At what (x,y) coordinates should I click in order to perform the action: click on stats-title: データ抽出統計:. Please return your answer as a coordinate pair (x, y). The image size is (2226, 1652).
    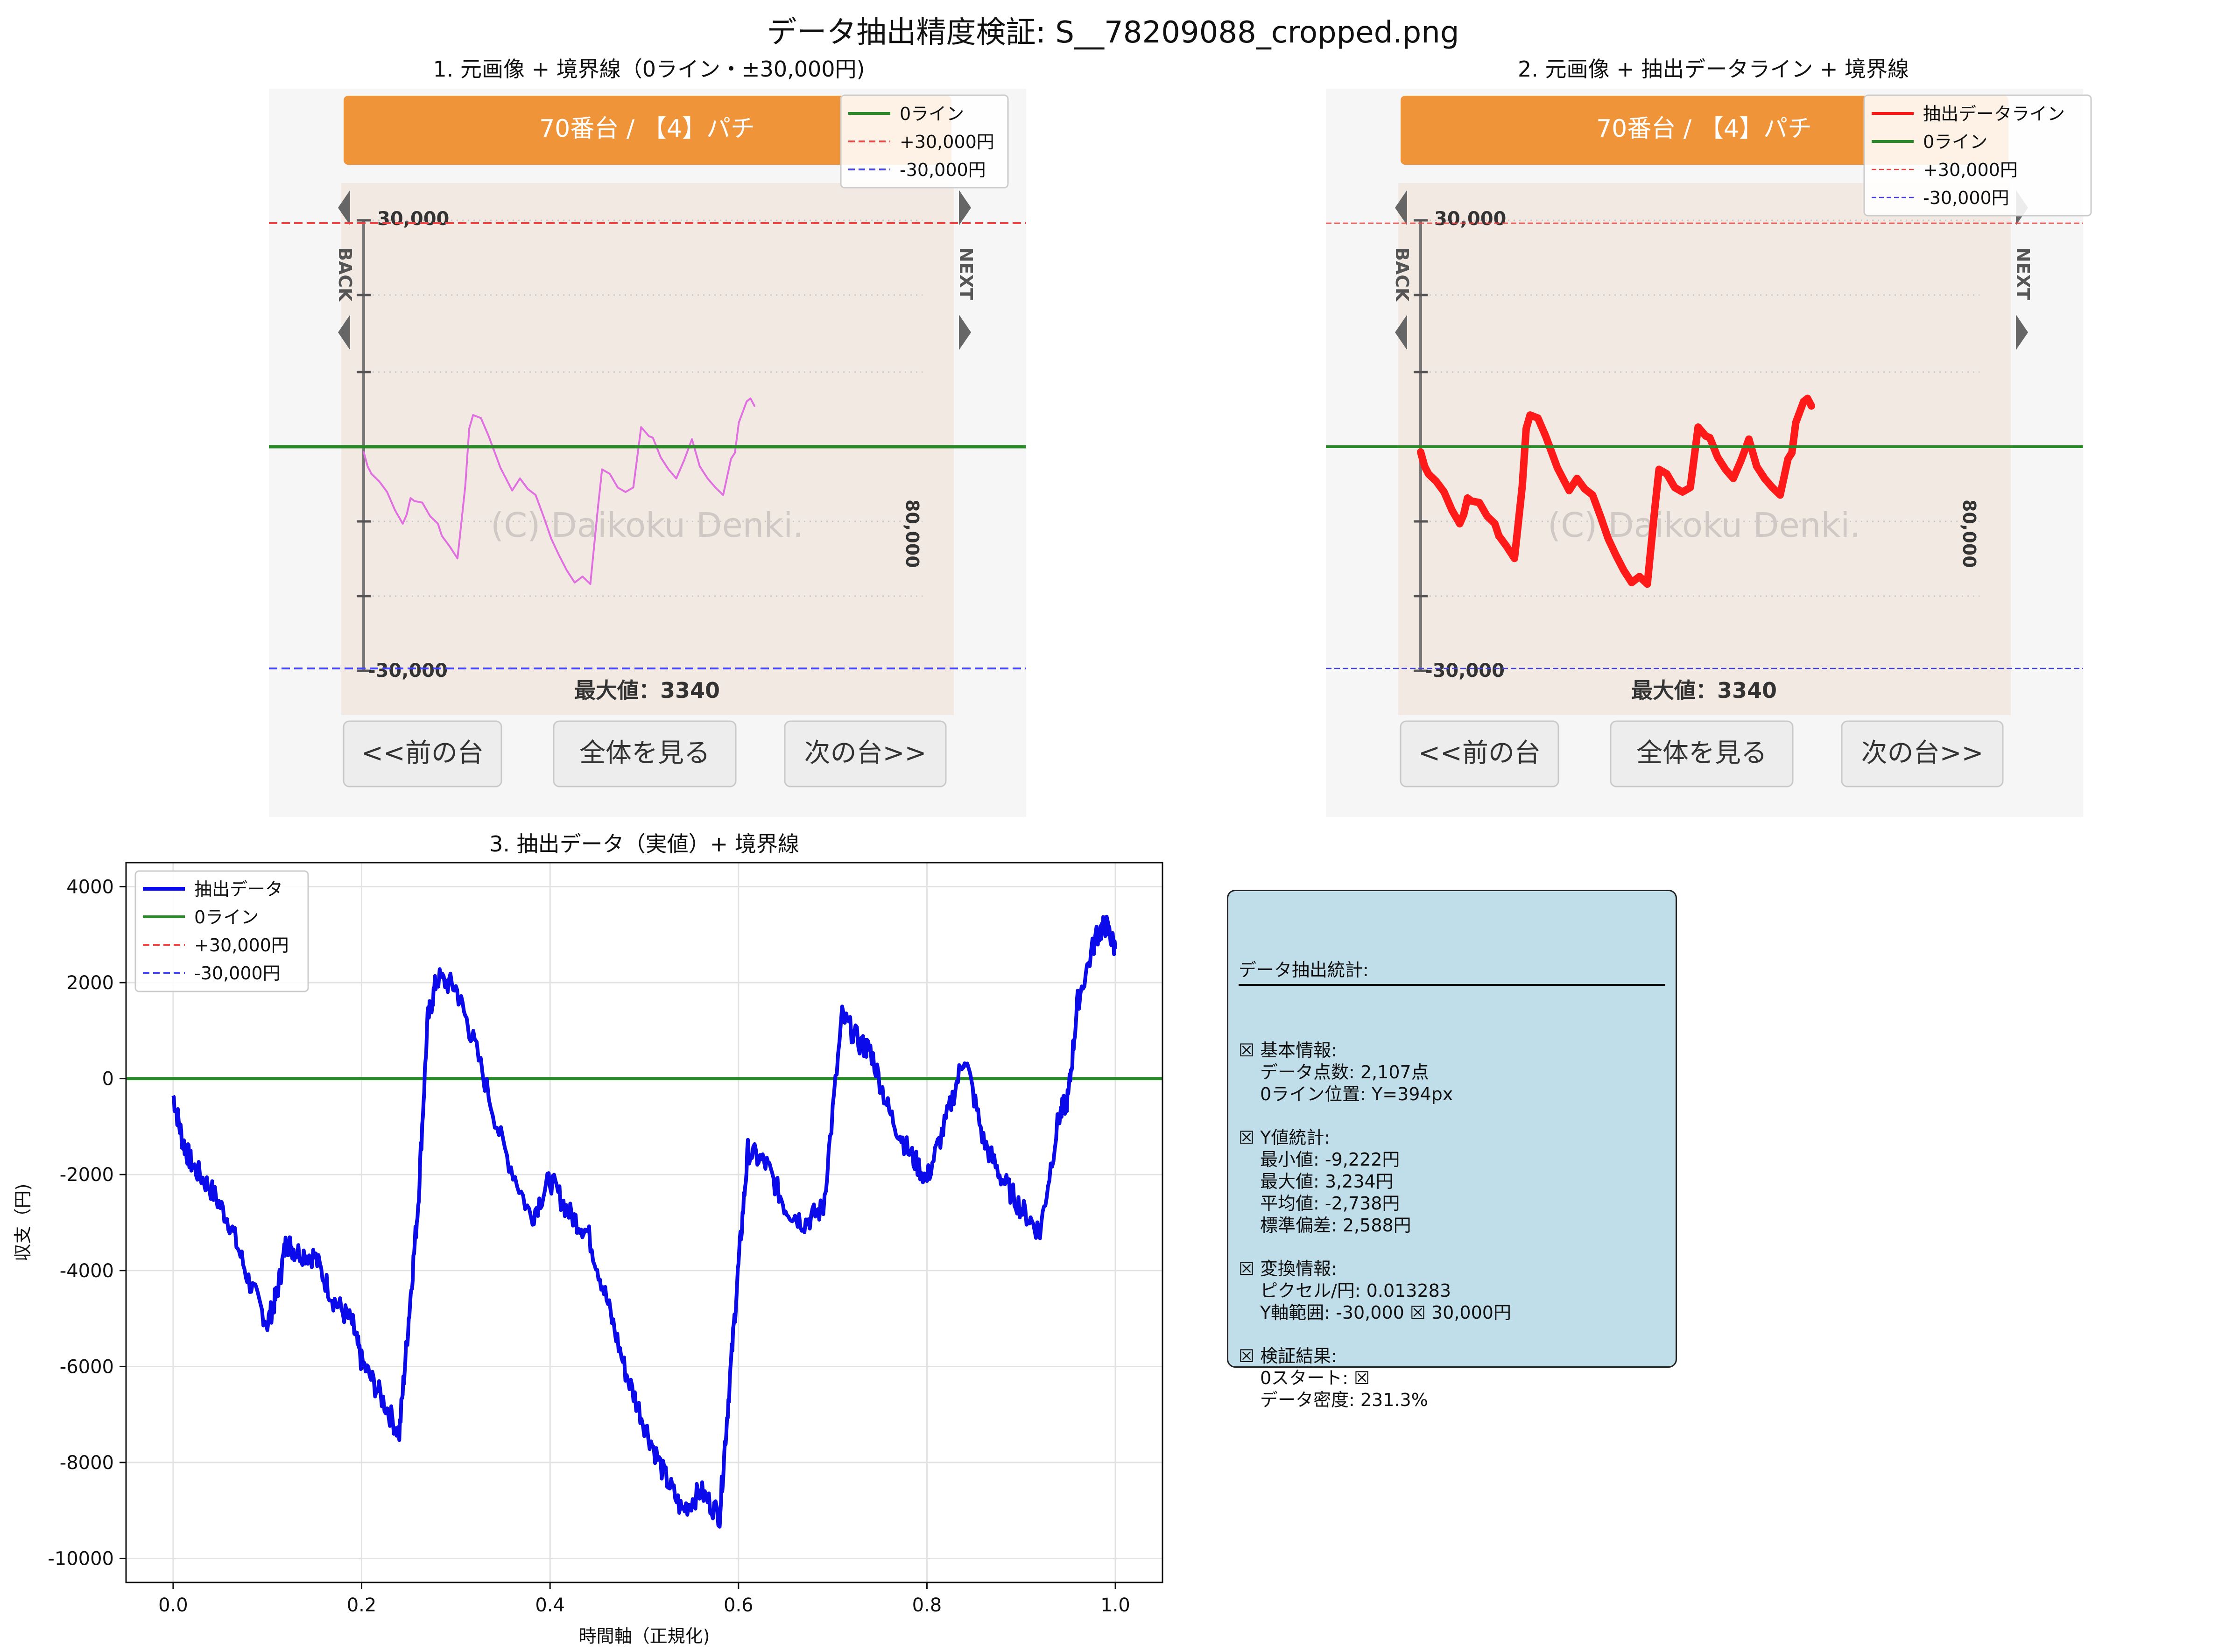
    Looking at the image, I should click on (1452, 973).